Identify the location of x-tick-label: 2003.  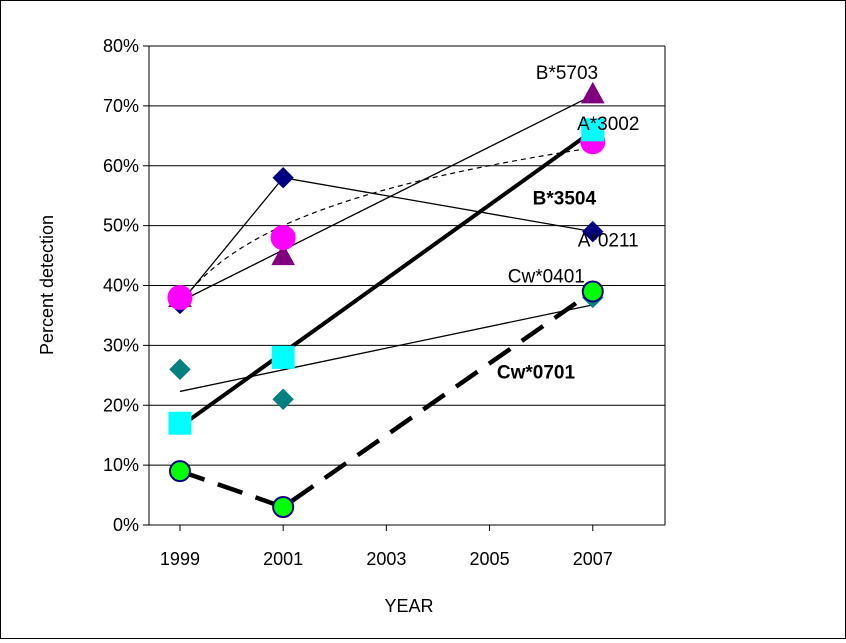
(386, 559).